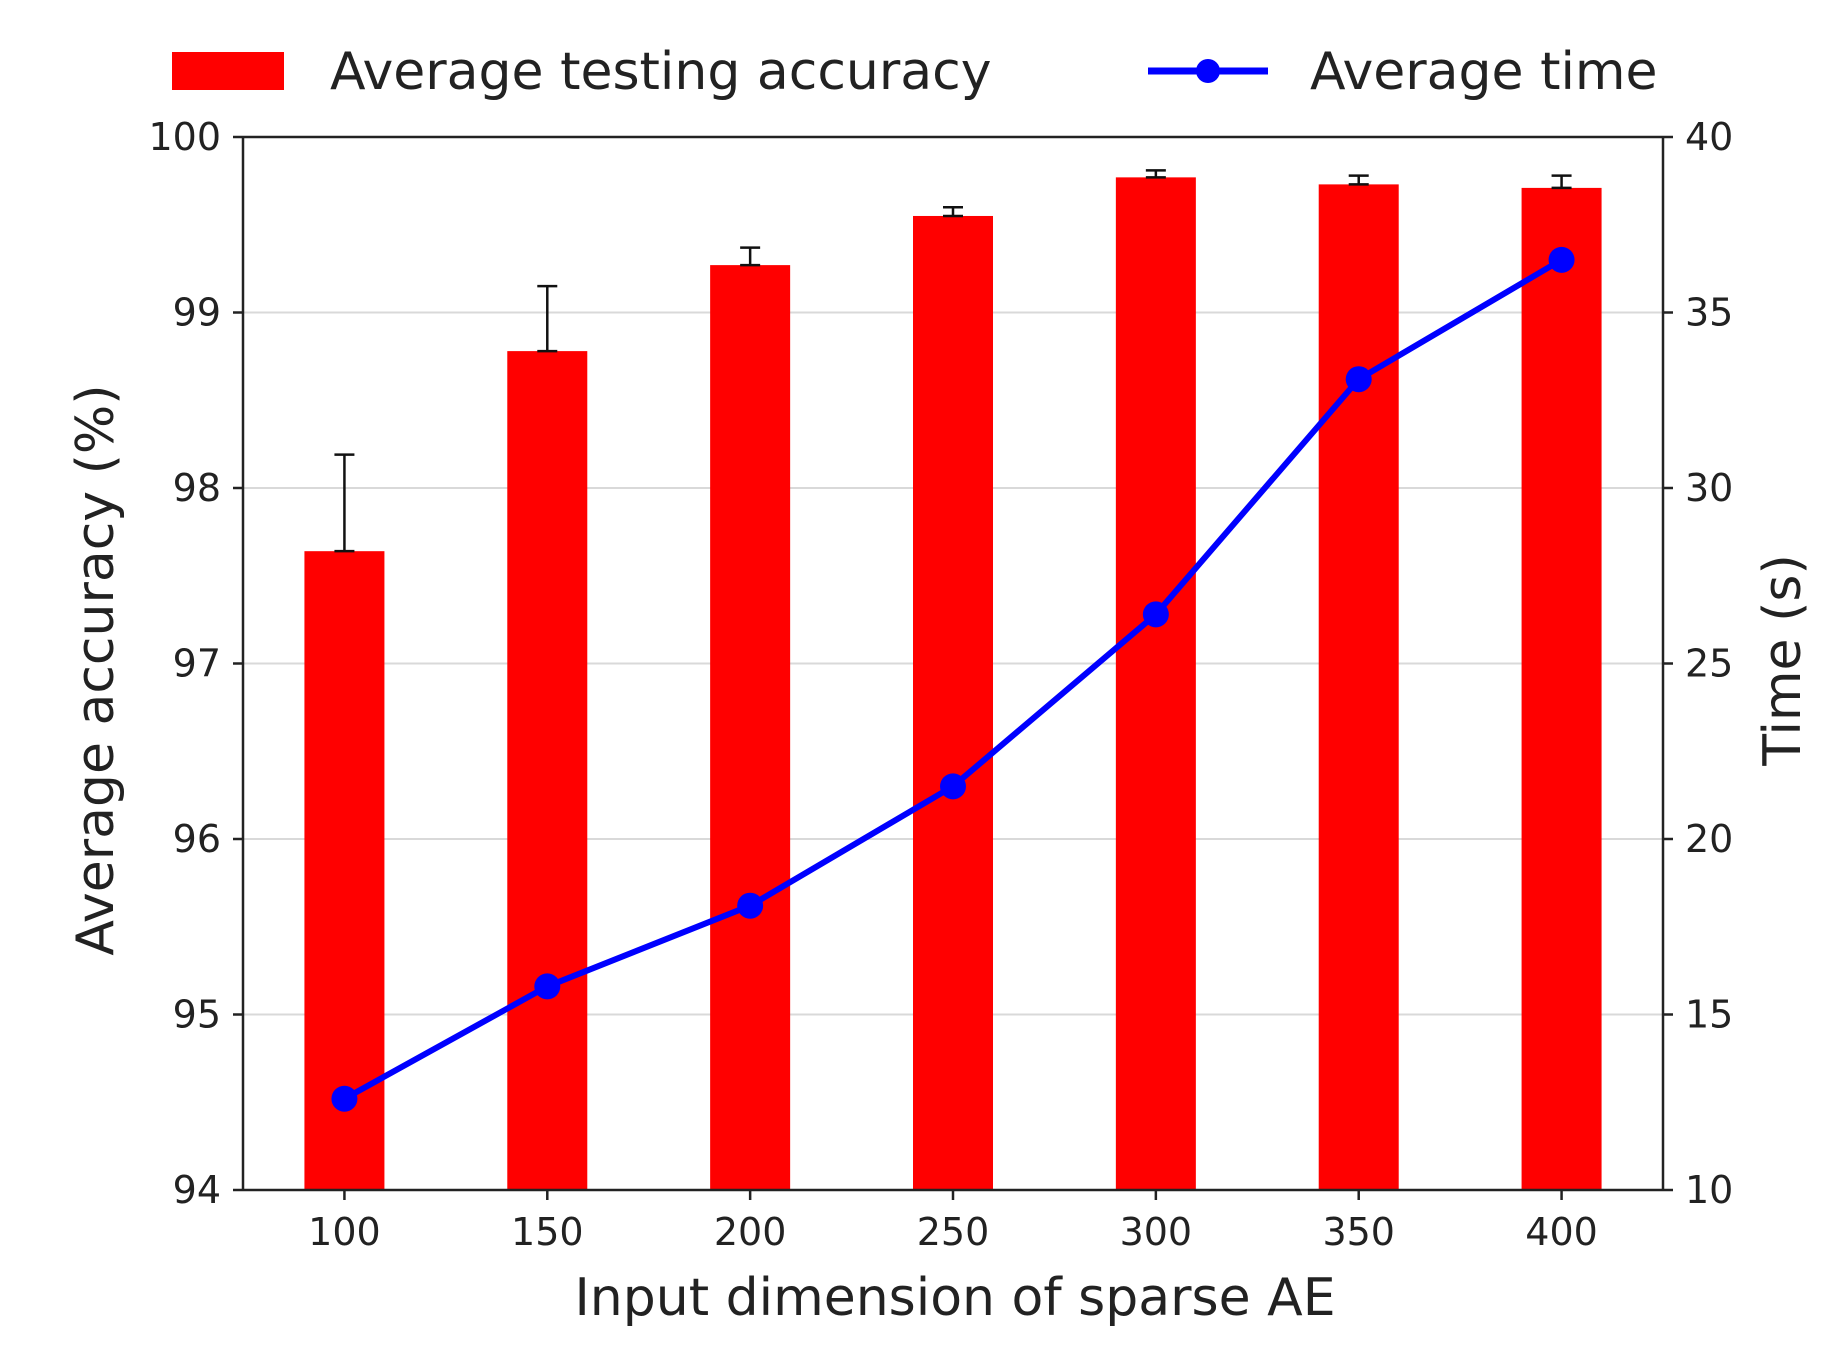 The image size is (1834, 1356). What do you see at coordinates (197, 839) in the screenshot?
I see `y-left-tick-label-96: 96` at bounding box center [197, 839].